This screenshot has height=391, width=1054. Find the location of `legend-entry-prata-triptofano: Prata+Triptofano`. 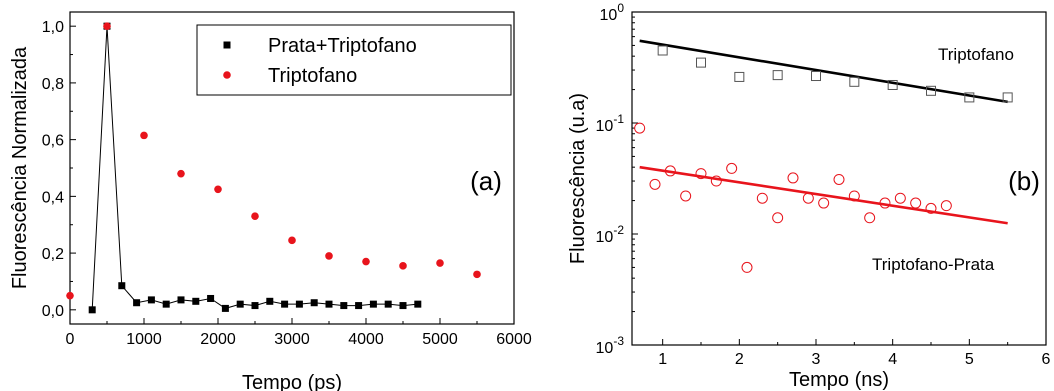

legend-entry-prata-triptofano: Prata+Triptofano is located at coordinates (342, 46).